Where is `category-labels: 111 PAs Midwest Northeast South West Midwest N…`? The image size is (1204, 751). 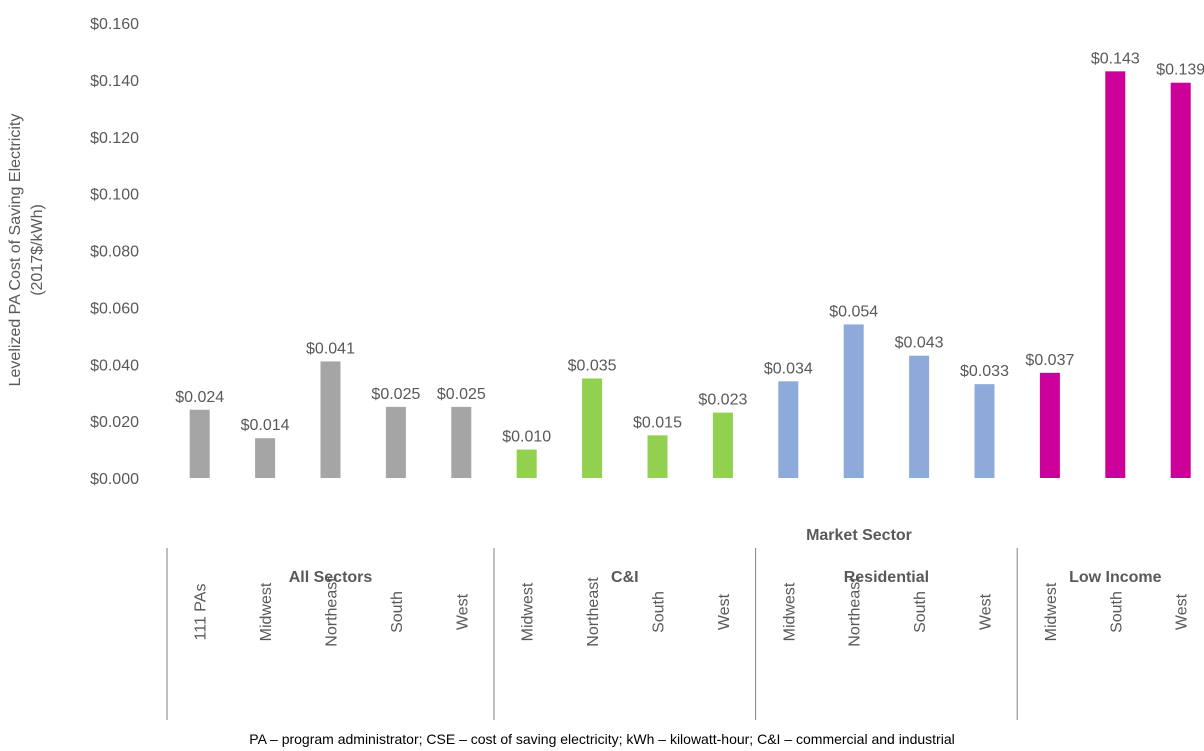
category-labels: 111 PAs Midwest Northeast South West Midwest N… is located at coordinates (692, 612).